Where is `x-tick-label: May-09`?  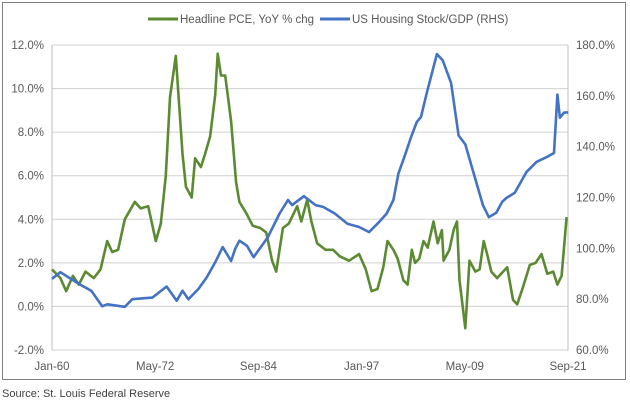 x-tick-label: May-09 is located at coordinates (465, 367).